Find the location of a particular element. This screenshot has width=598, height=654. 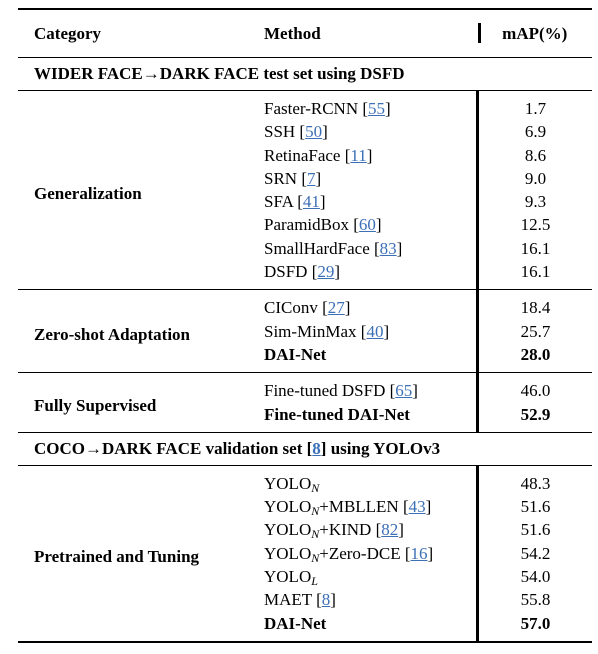

map-value: 46.0 is located at coordinates (534, 387).